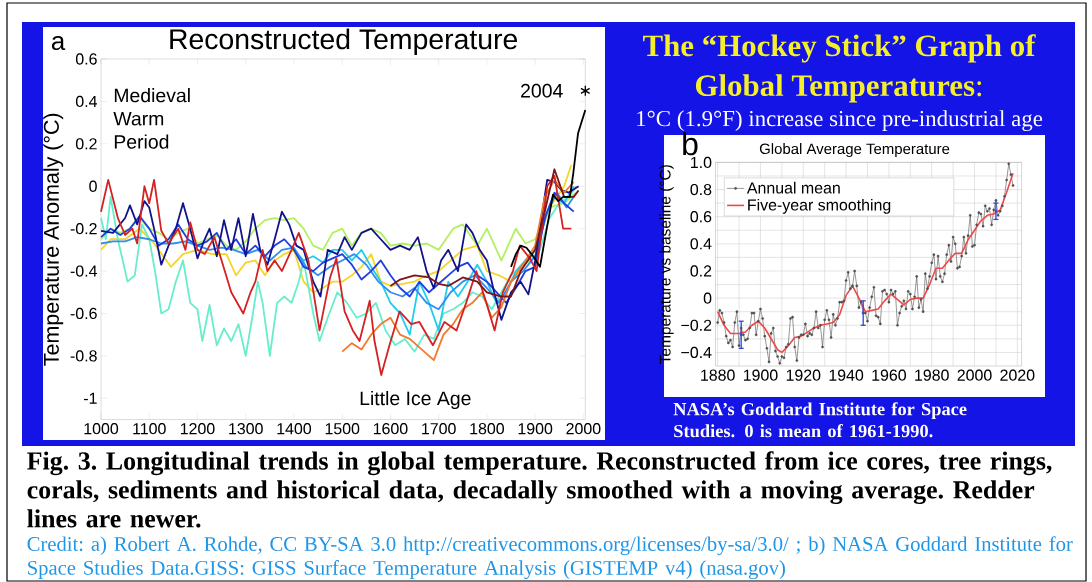 This screenshot has height=582, width=1092. Describe the element at coordinates (690, 143) in the screenshot. I see `text: b` at that location.